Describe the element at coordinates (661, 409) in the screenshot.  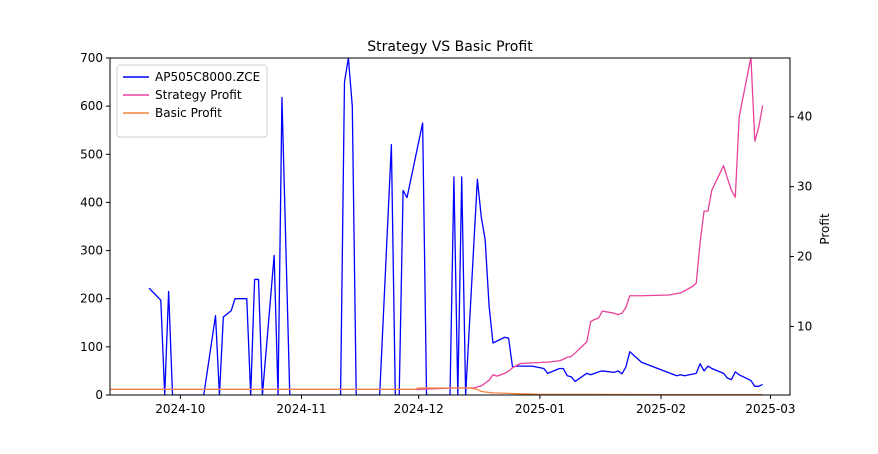
I see `x-tick-label: 2025-02` at that location.